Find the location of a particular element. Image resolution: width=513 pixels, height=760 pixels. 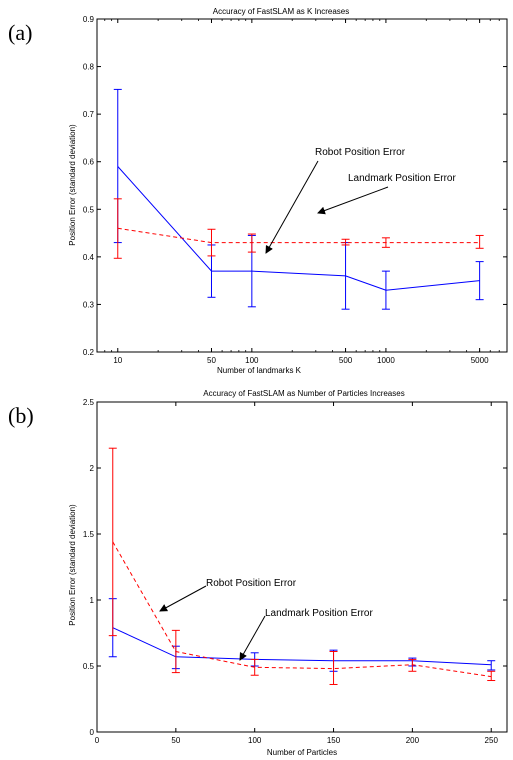

x-tick-label: 250 is located at coordinates (492, 740).